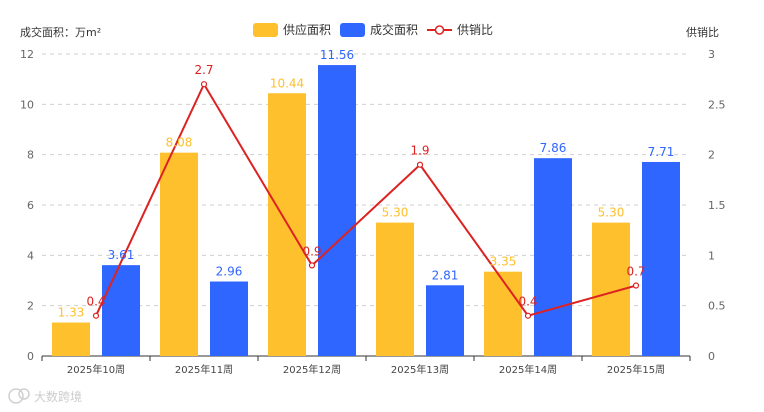 This screenshot has width=764, height=412. What do you see at coordinates (71, 313) in the screenshot?
I see `bar-data-label: 1.33` at bounding box center [71, 313].